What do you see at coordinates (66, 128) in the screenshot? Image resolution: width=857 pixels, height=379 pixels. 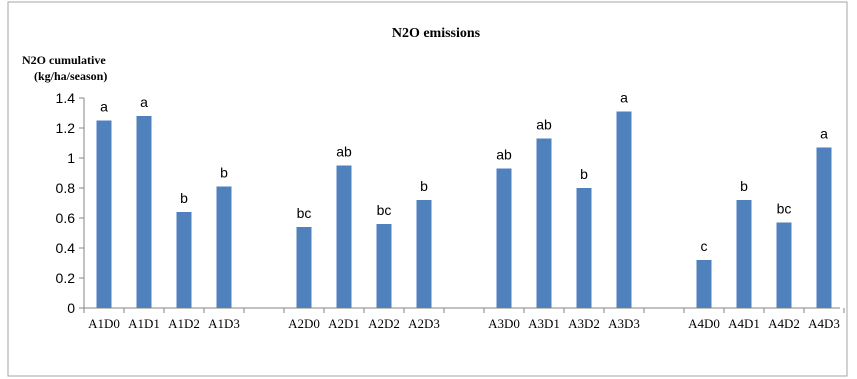 I see `y-tick-label: 1.2` at bounding box center [66, 128].